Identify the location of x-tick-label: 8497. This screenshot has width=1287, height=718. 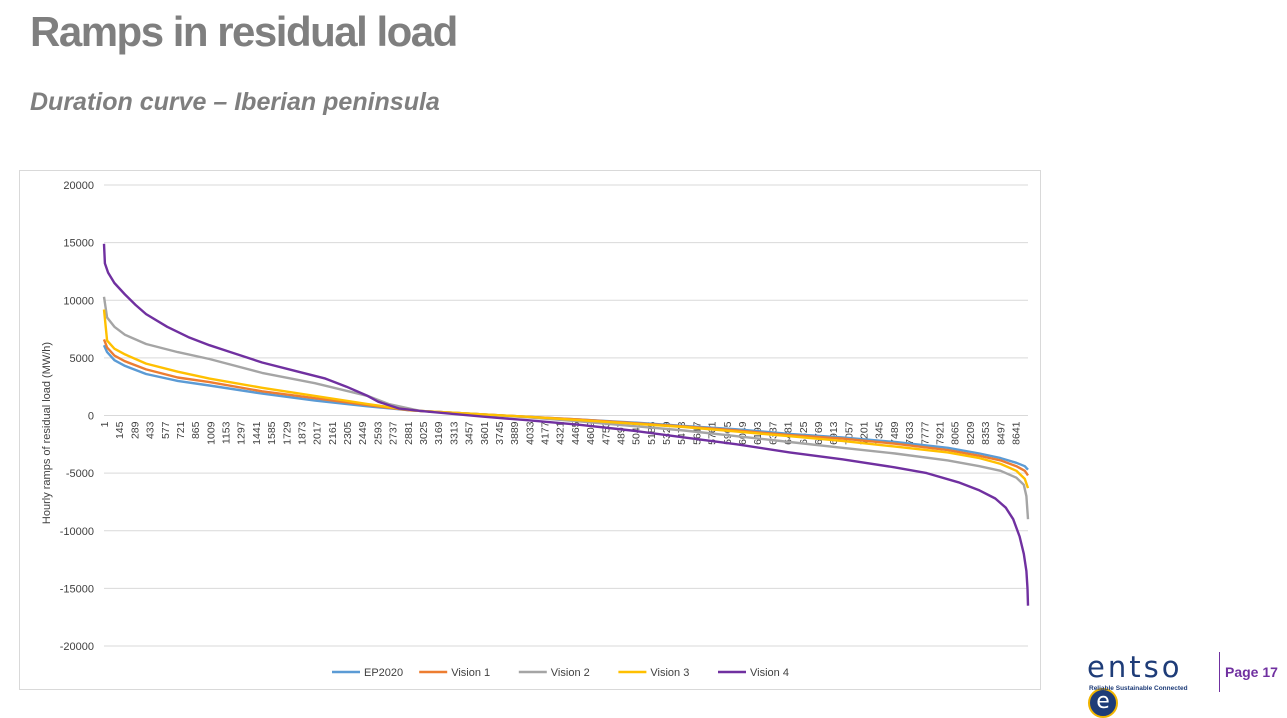
(1001, 433).